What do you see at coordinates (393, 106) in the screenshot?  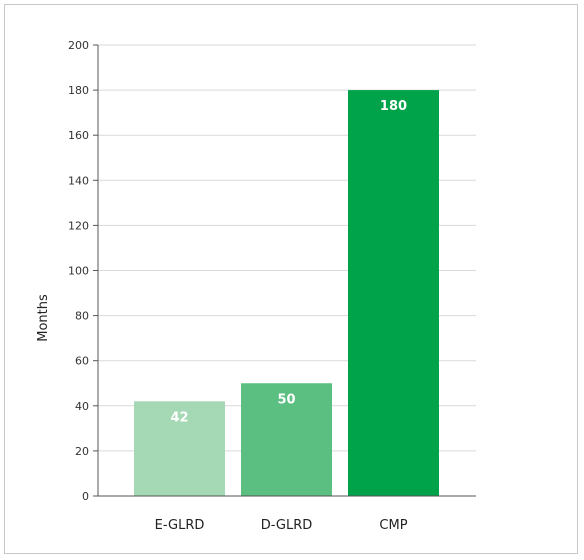 I see `data-label: 180` at bounding box center [393, 106].